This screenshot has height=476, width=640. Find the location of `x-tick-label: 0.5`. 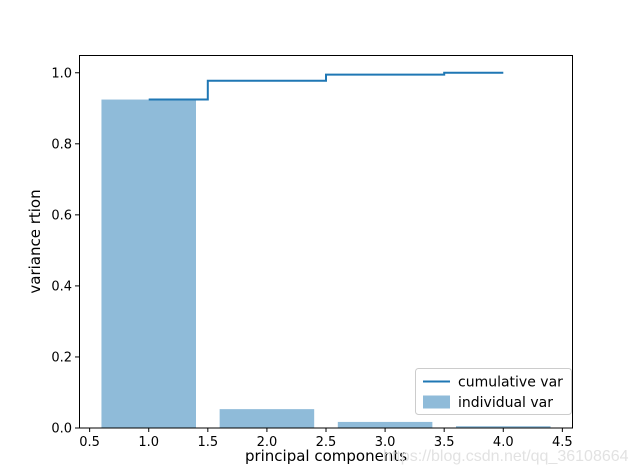

x-tick-label: 0.5 is located at coordinates (89, 442).